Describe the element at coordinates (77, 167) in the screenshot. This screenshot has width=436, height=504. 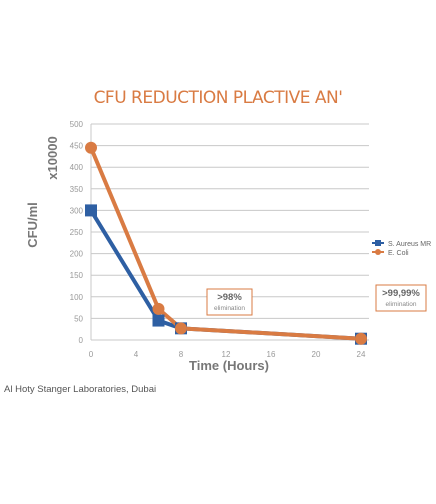
I see `y-tick-label: 400` at that location.